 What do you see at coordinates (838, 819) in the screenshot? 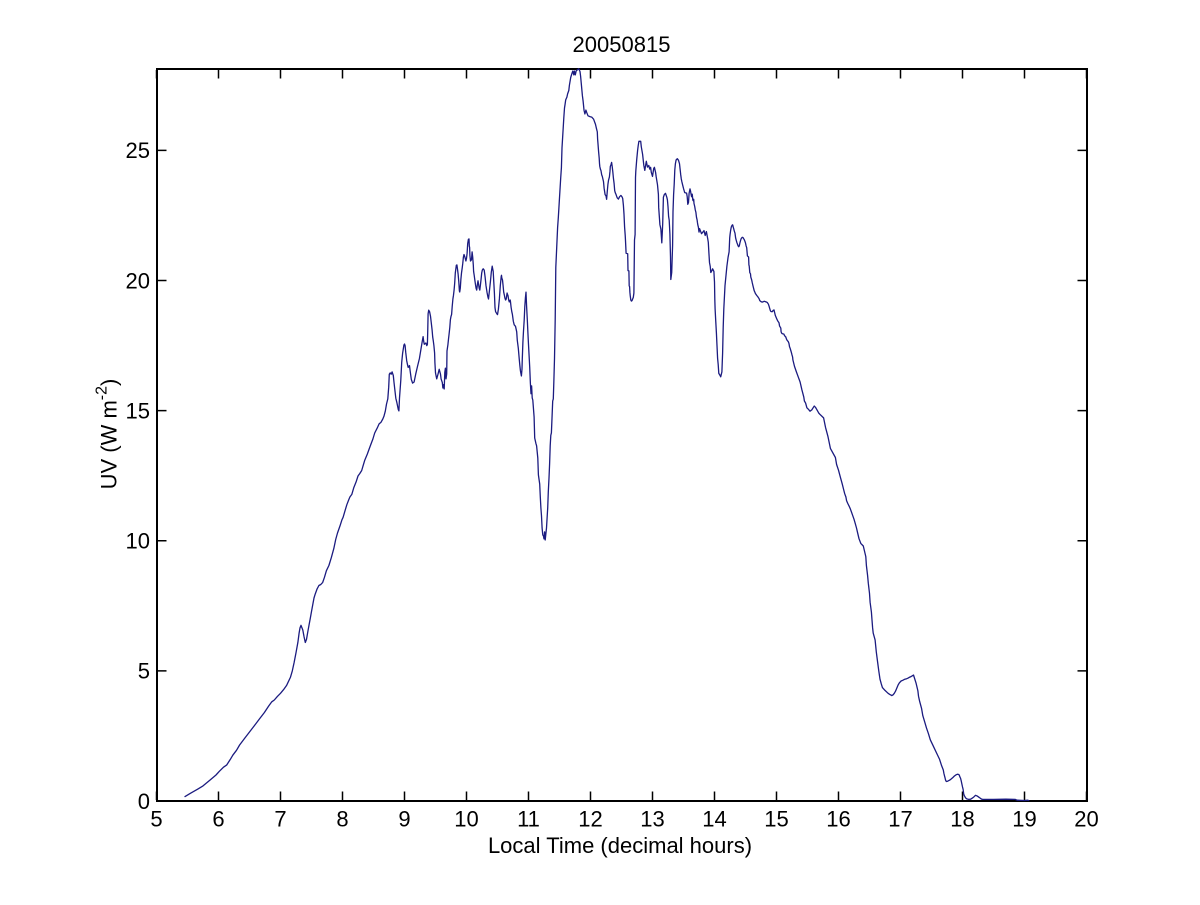
I see `svg-text: 16` at bounding box center [838, 819].